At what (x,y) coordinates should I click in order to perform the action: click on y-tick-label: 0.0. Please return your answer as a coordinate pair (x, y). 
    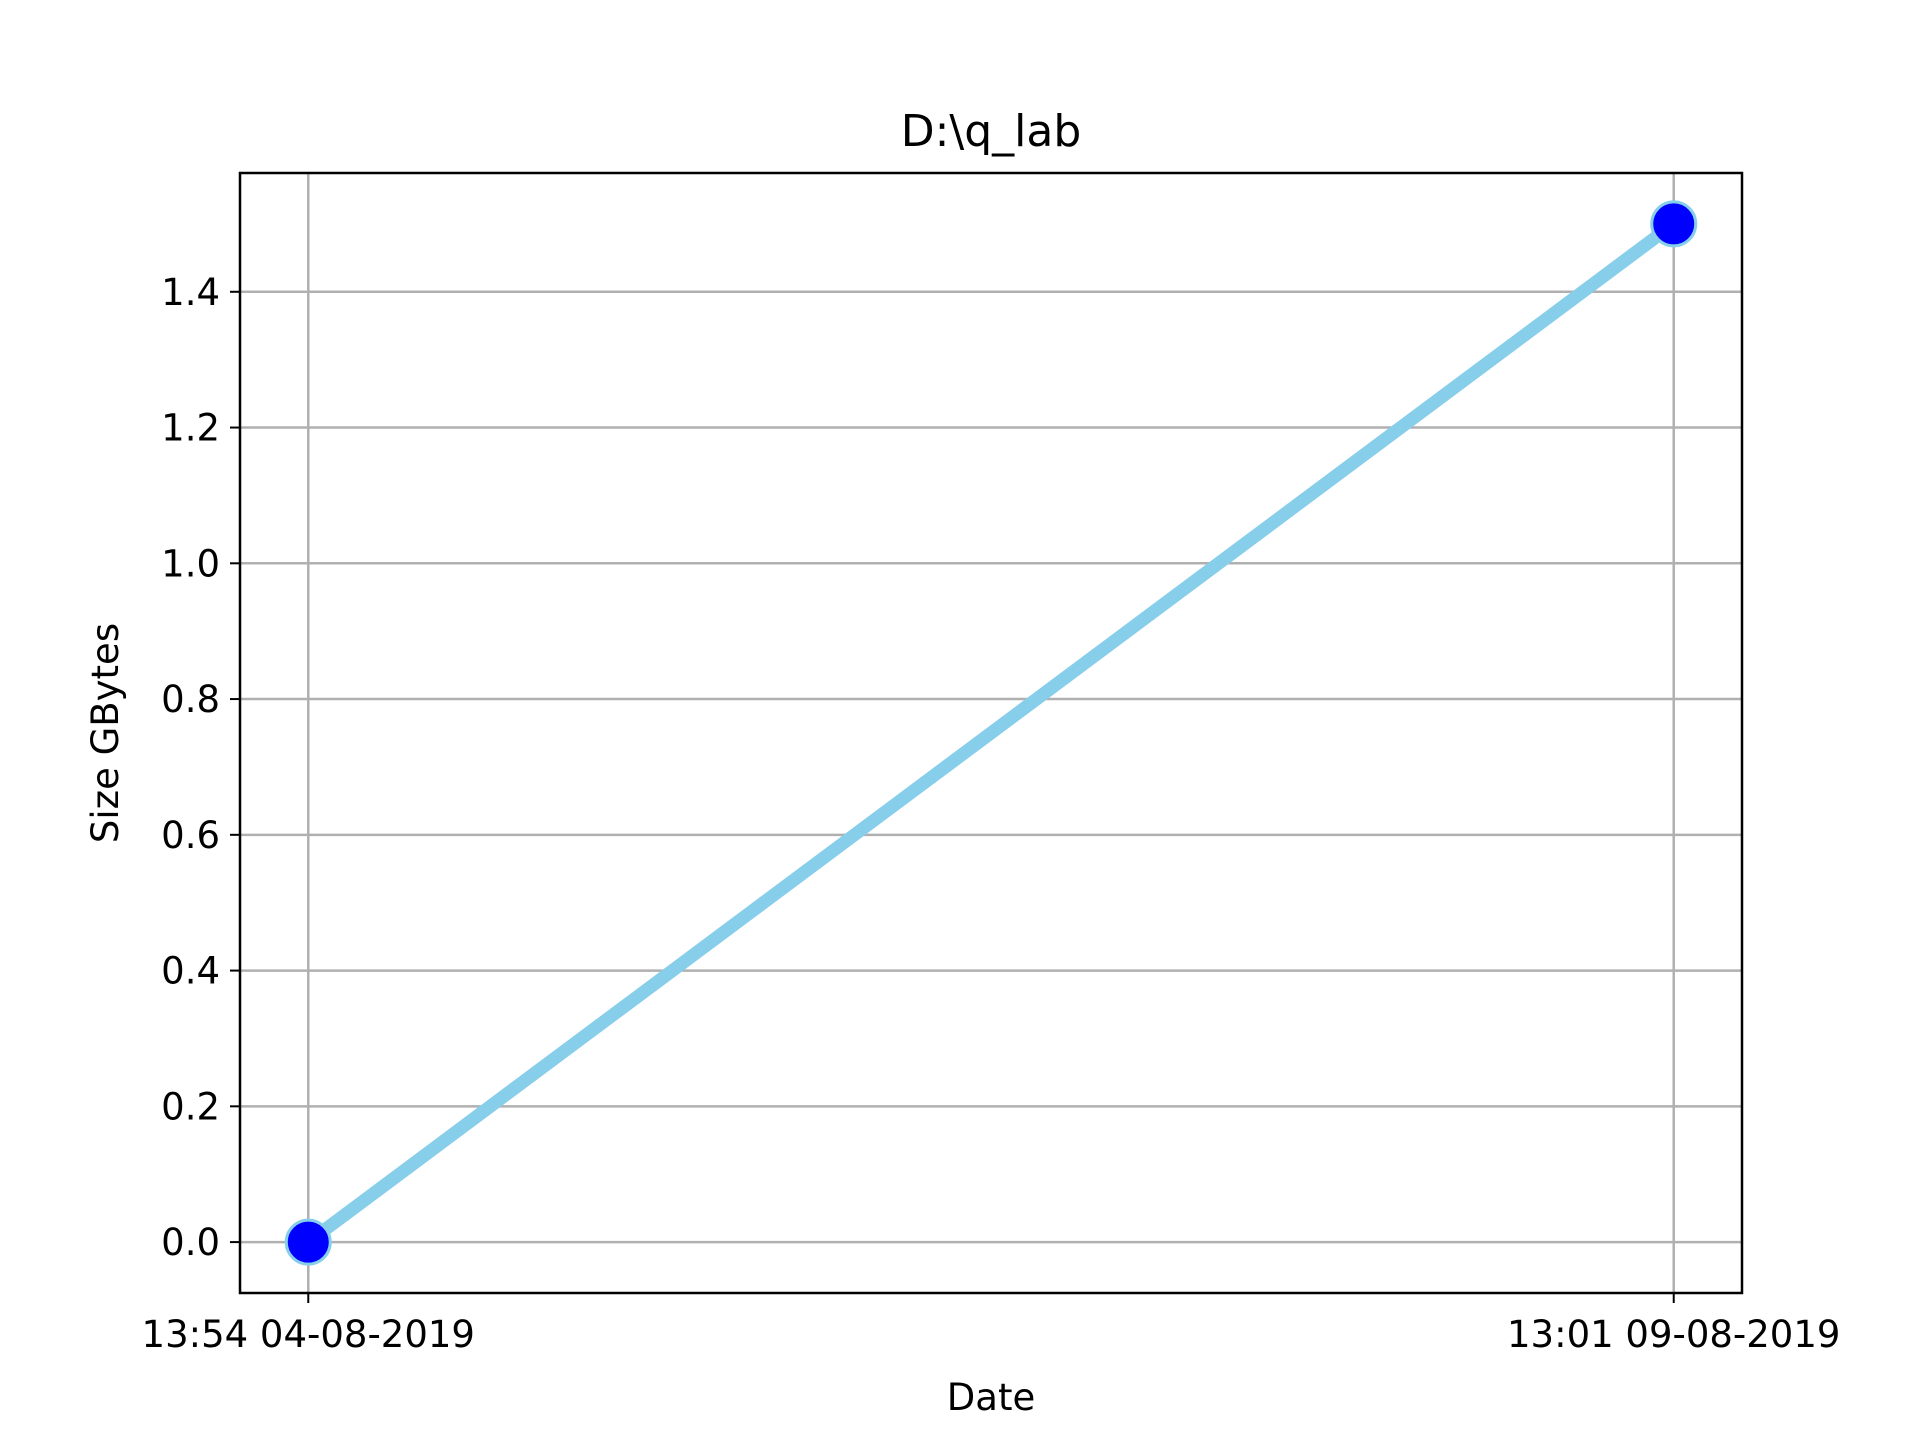
    Looking at the image, I should click on (190, 1242).